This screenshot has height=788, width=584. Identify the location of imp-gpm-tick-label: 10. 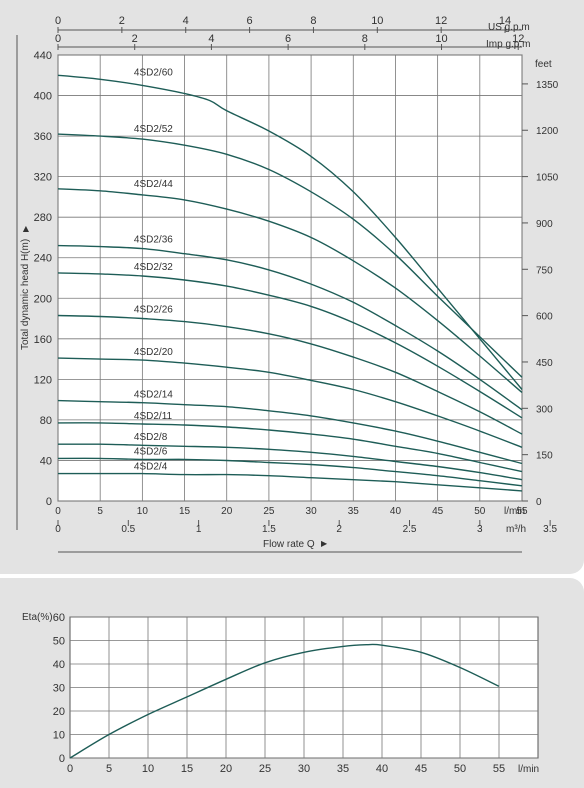
(441, 39).